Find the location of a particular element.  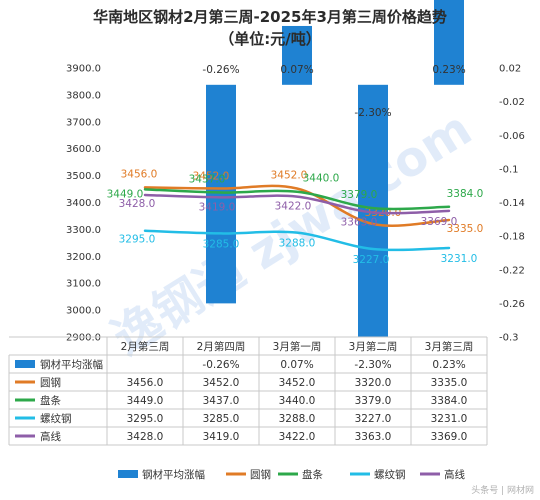

line-data-label: 3288.0 is located at coordinates (297, 244).